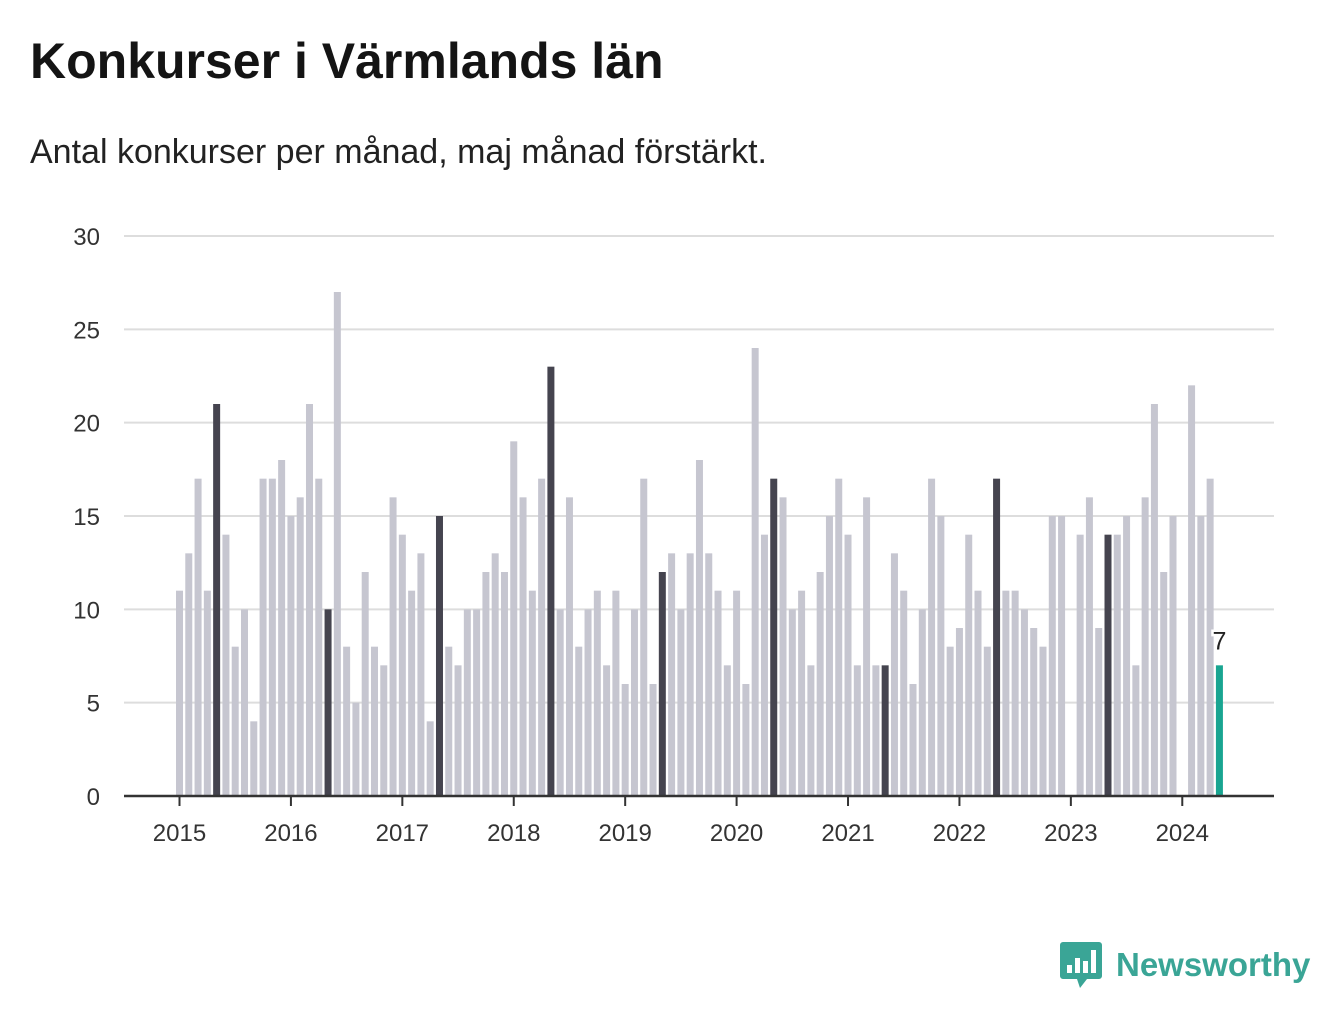 The width and height of the screenshot is (1340, 1020). I want to click on brand-name: Newsworthy, so click(1213, 964).